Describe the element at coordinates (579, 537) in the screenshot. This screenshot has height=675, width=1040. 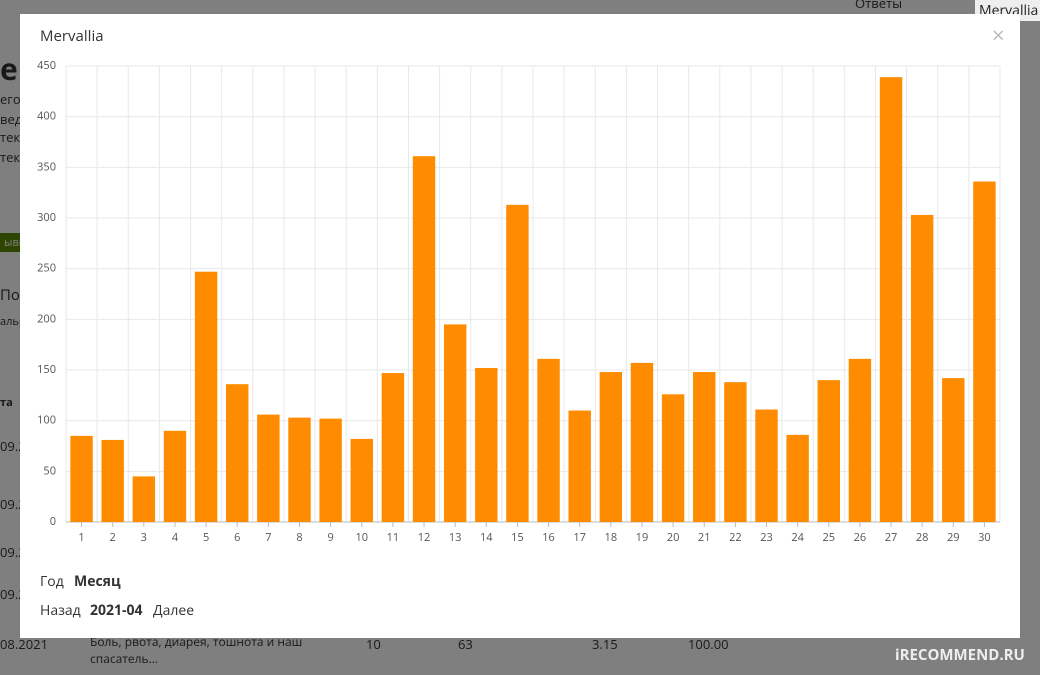
I see `x-tick-label: 17` at that location.